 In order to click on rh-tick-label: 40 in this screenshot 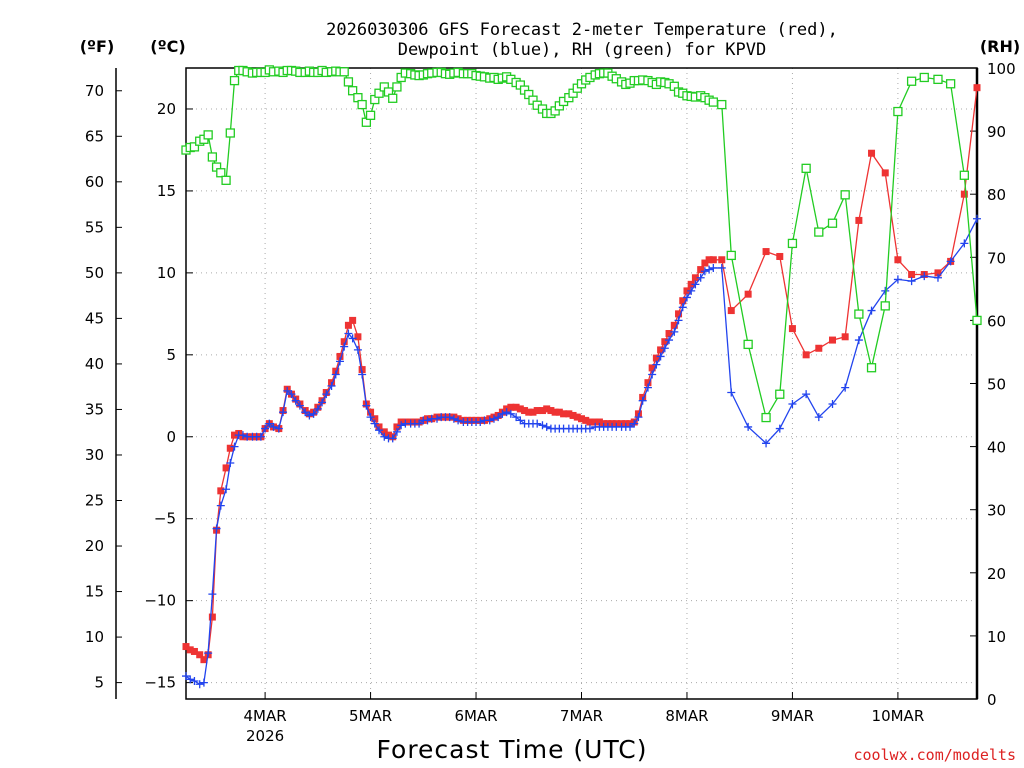, I will do `click(996, 448)`.